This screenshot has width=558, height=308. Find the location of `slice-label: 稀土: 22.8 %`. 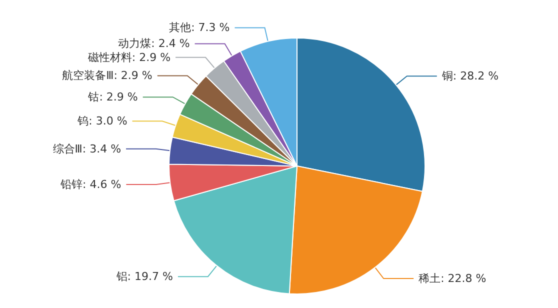

slice-label: 稀土: 22.8 % is located at coordinates (452, 279).